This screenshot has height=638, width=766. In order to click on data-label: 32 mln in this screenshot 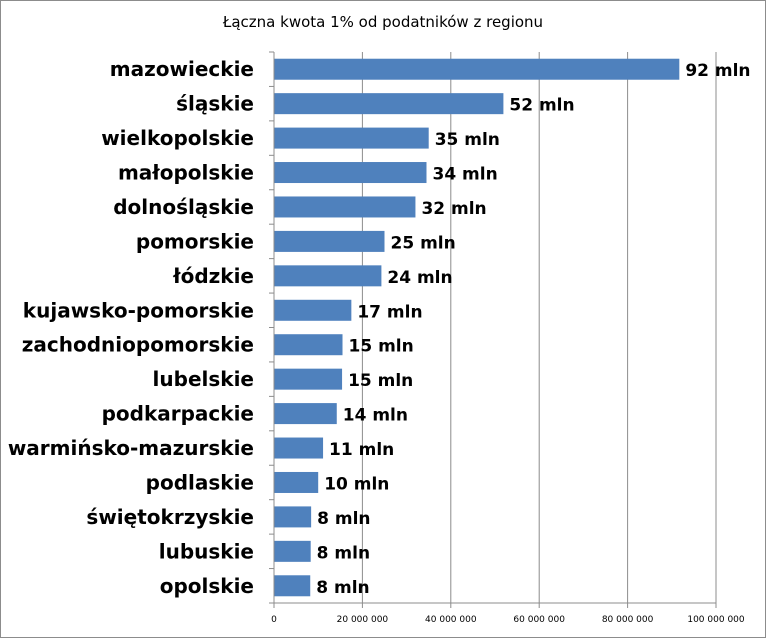, I will do `click(453, 209)`.